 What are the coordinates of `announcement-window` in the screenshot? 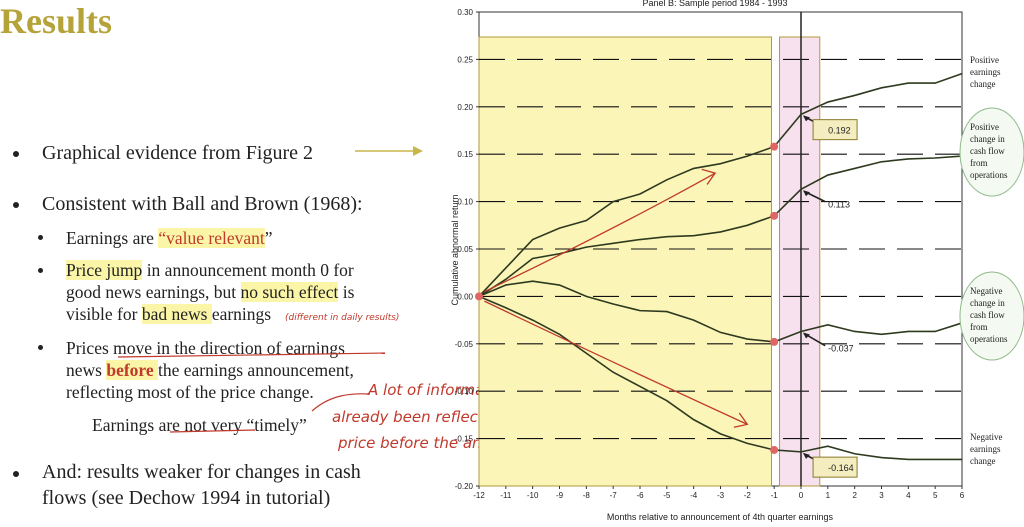 It's located at (800, 261).